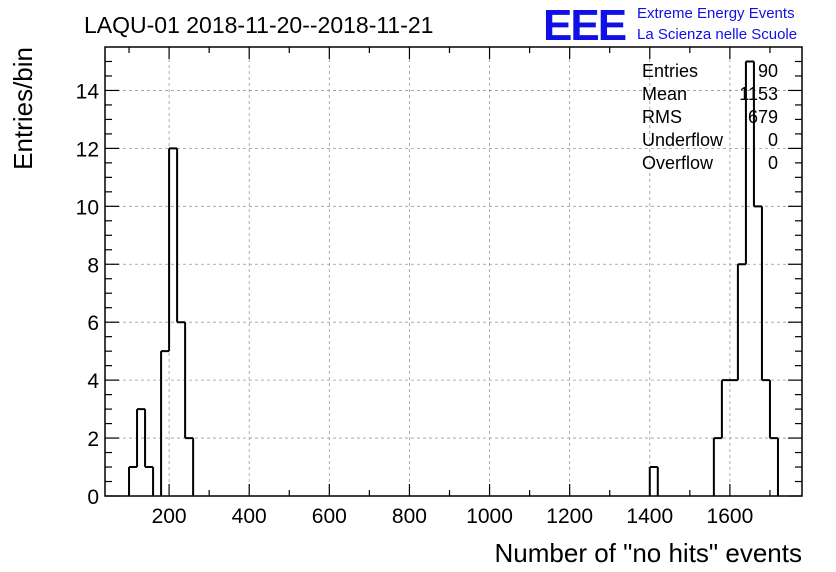  I want to click on y-tick-label: 12, so click(87, 149).